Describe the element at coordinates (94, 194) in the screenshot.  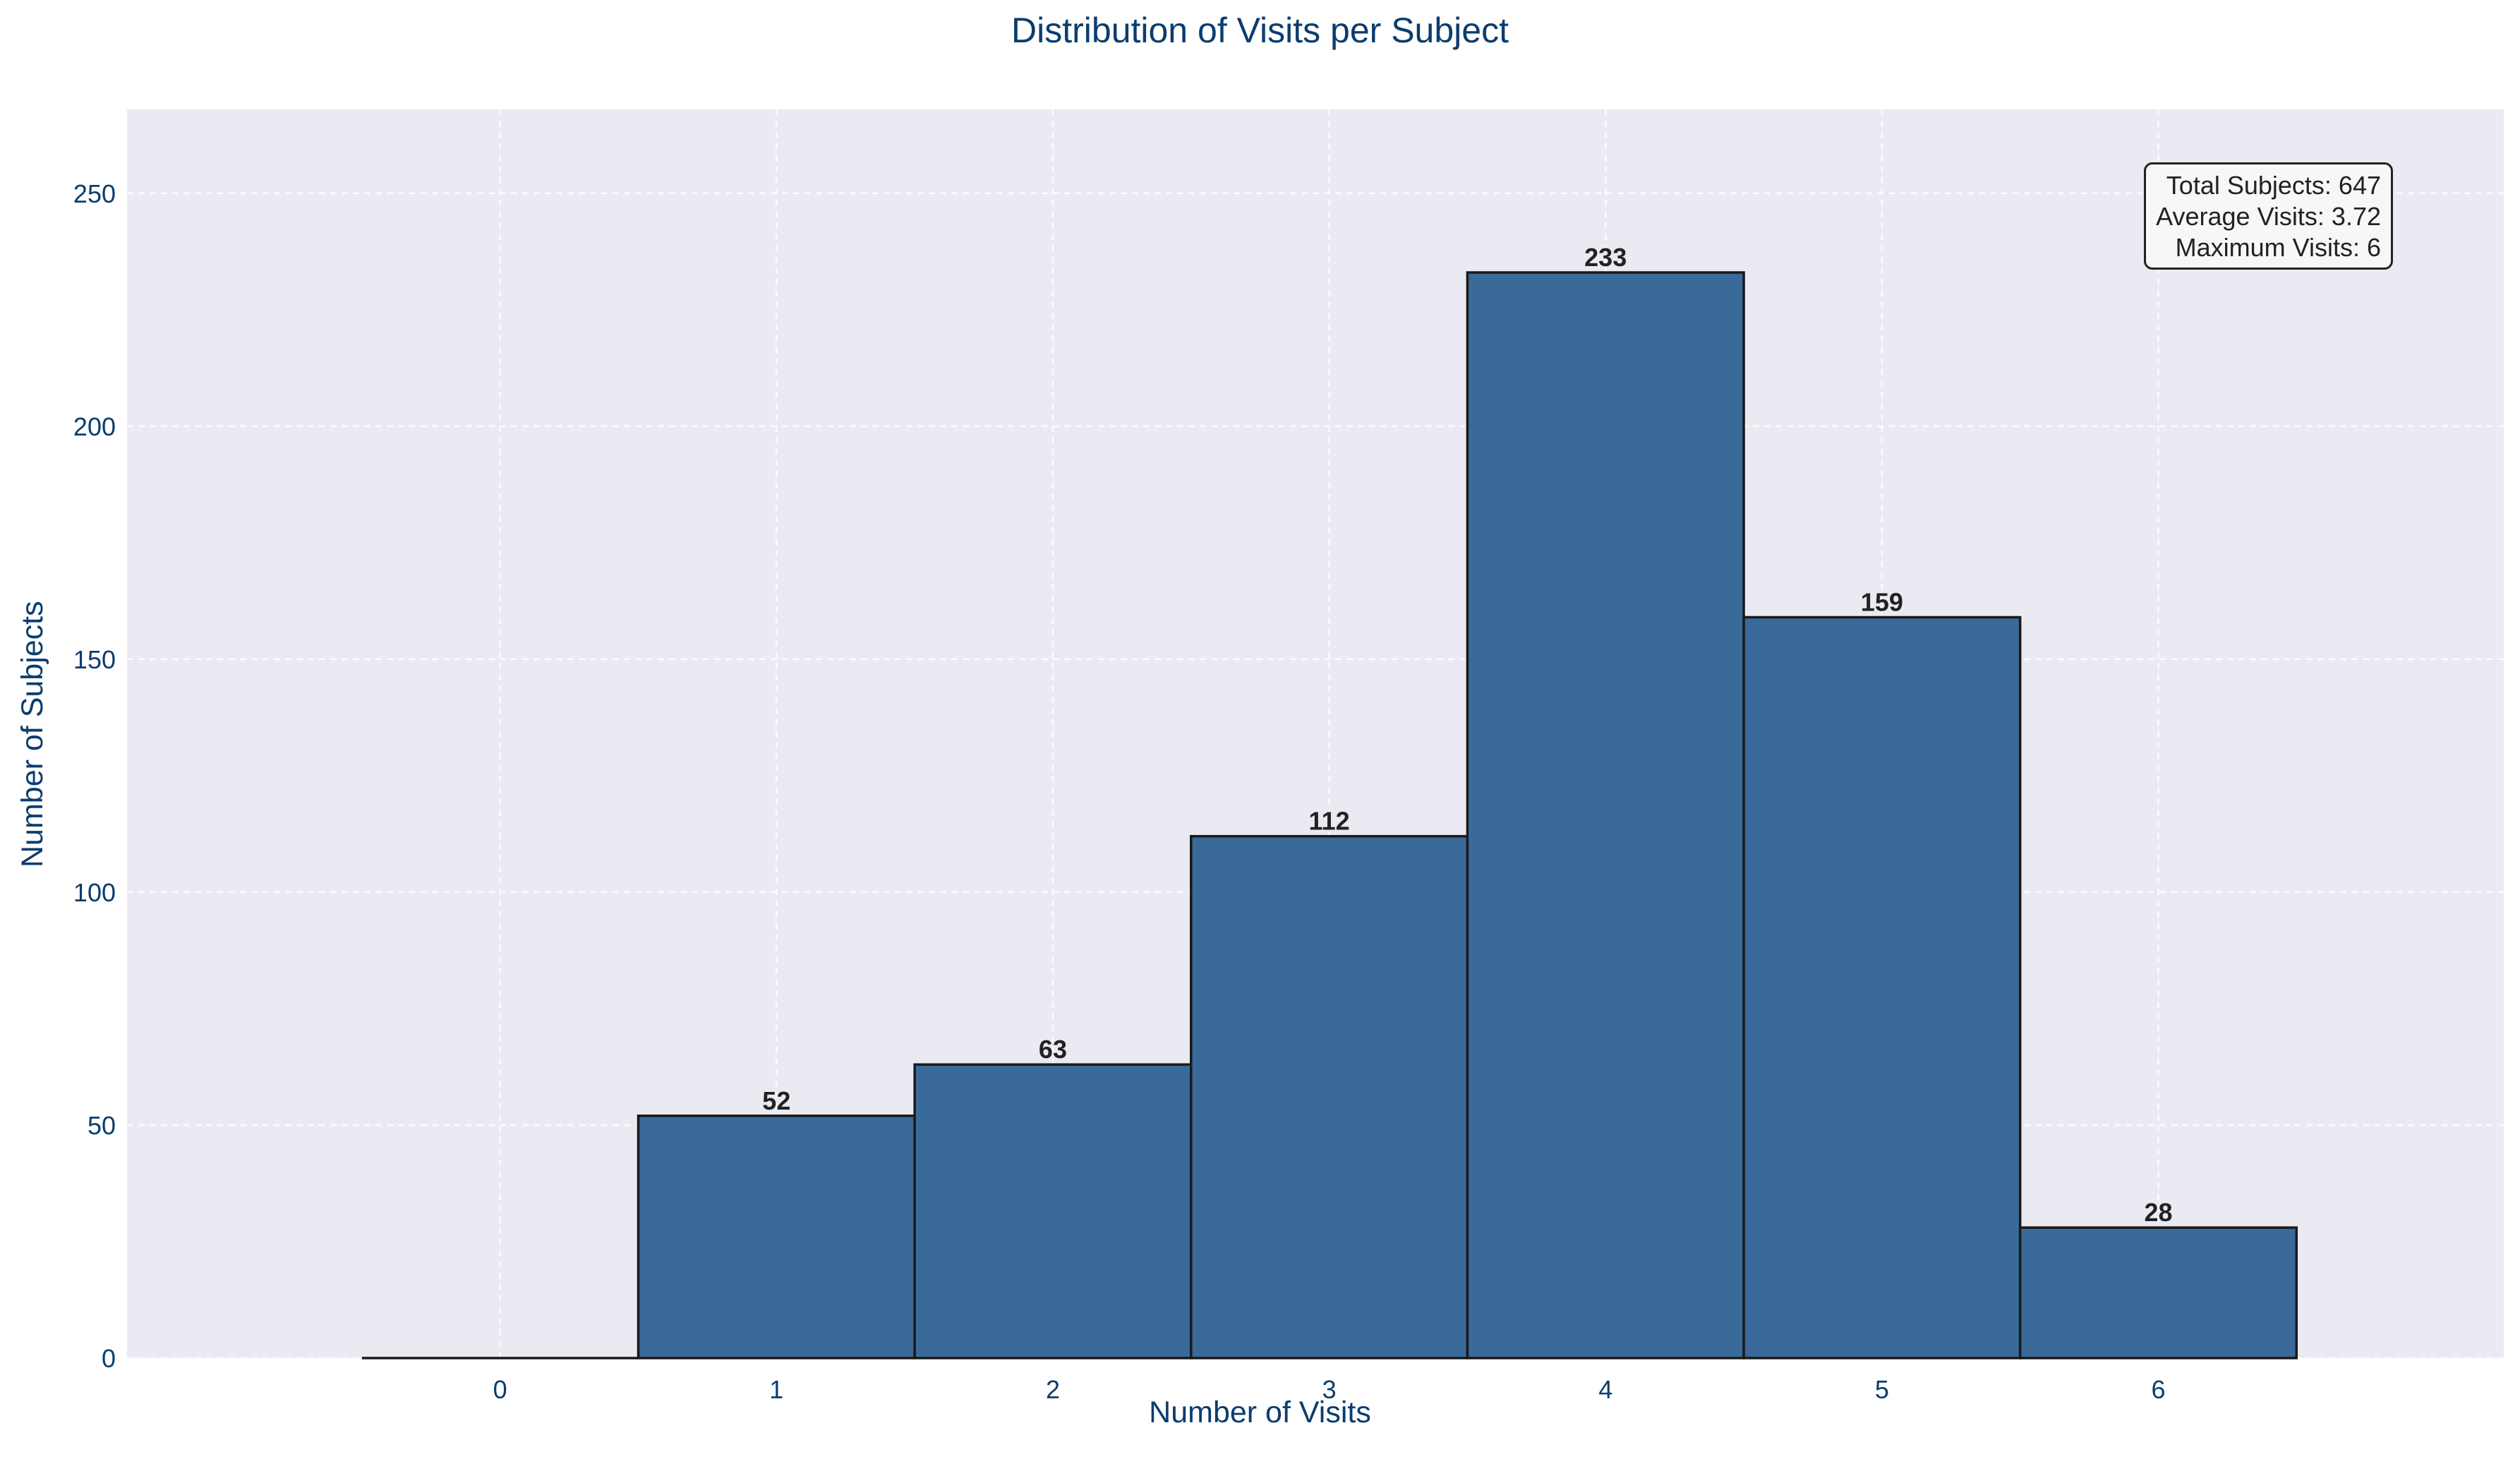
I see `y-tick-label: 250` at that location.